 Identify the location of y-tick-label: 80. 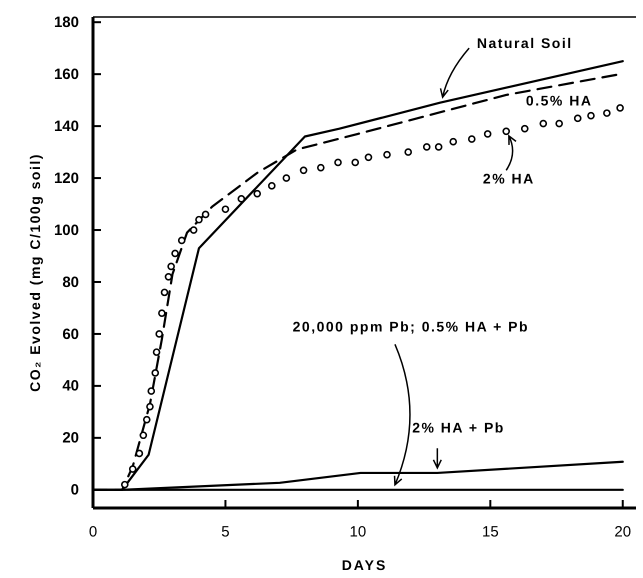
(70, 282).